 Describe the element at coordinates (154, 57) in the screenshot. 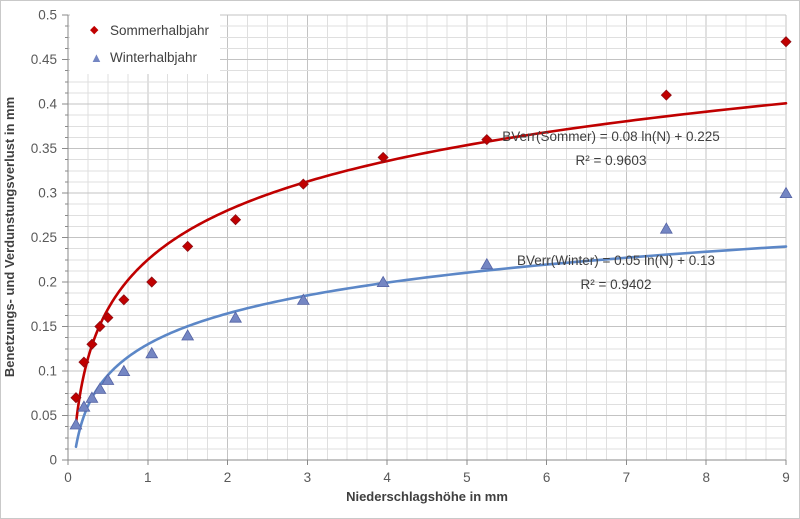

I see `legend-label-winterhalbjahr: Winterhalbjahr` at that location.